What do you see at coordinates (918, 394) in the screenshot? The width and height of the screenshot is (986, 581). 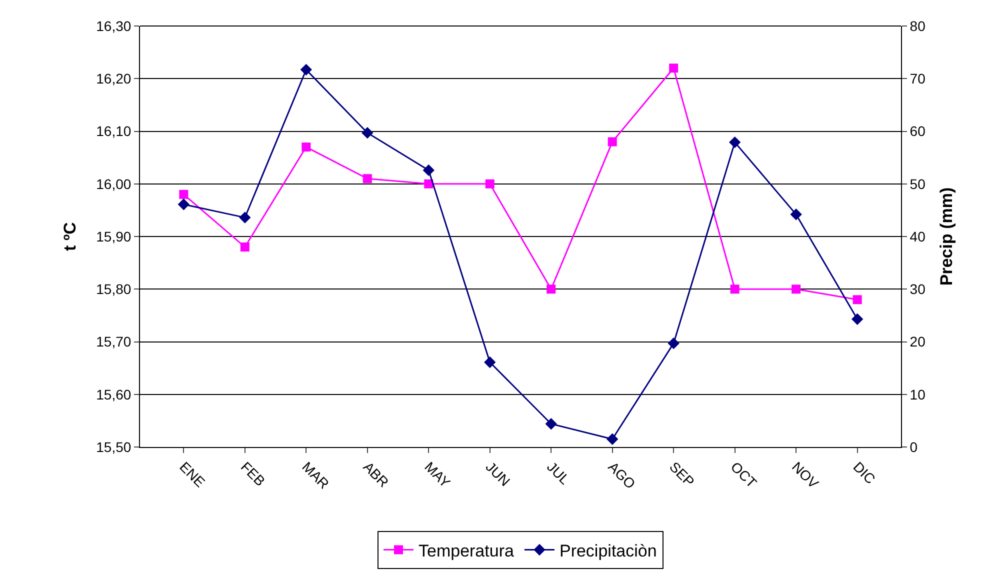 I see `y2-tick-label: 10` at bounding box center [918, 394].